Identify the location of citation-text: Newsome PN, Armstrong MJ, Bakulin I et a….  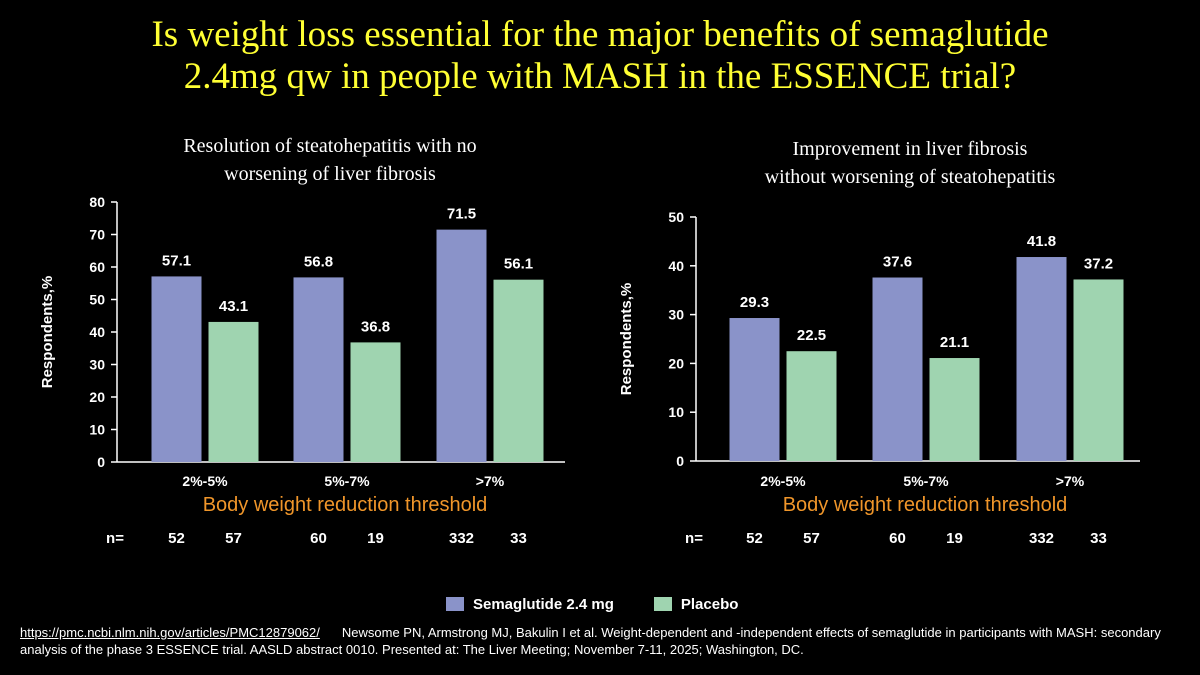
(590, 641).